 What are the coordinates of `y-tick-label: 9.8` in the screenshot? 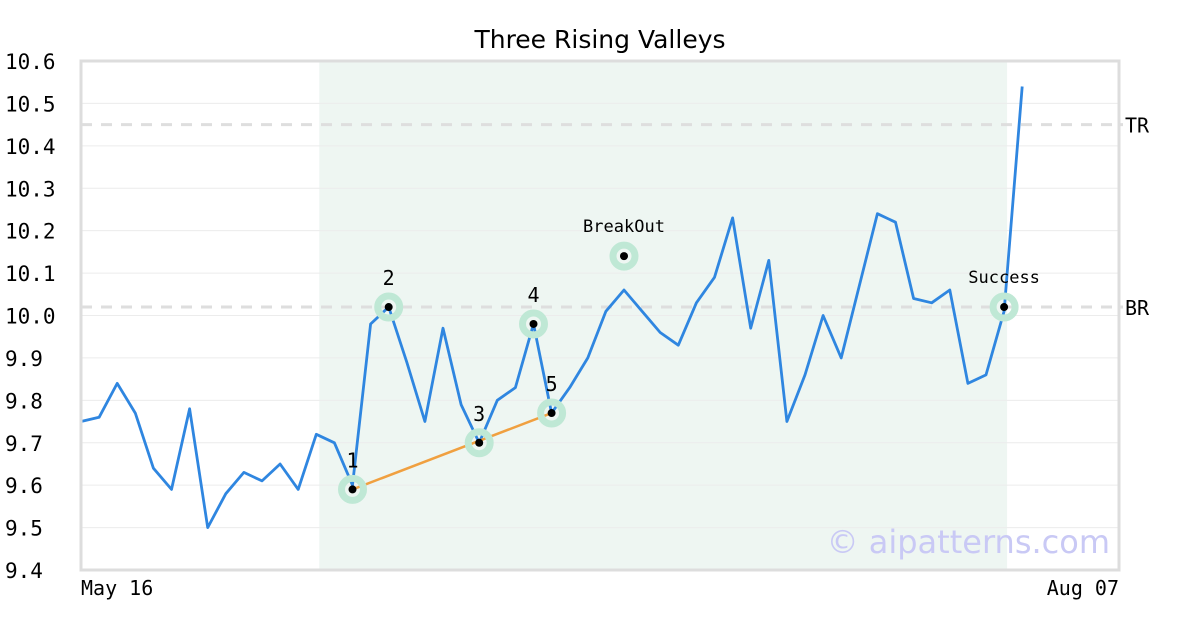 It's located at (24, 401).